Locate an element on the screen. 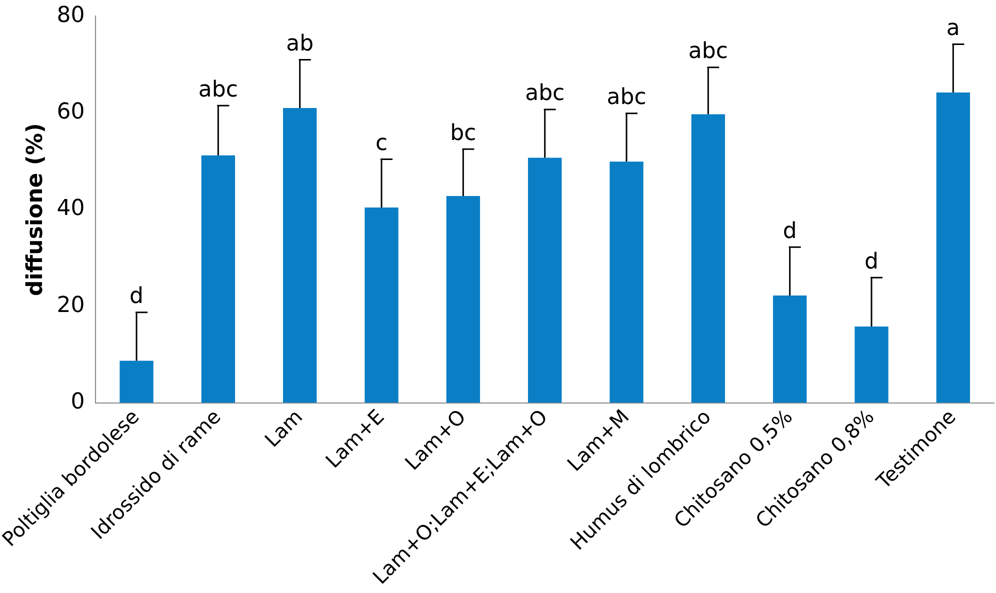 Image resolution: width=996 pixels, height=593 pixels. y-tick-label: 80 is located at coordinates (70, 15).